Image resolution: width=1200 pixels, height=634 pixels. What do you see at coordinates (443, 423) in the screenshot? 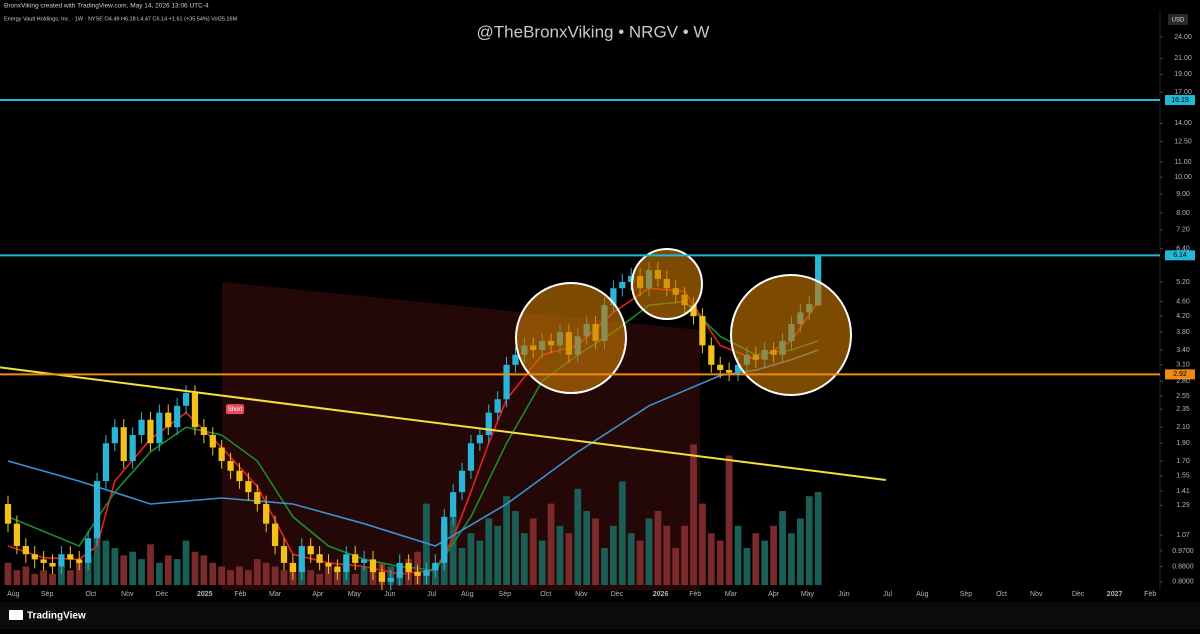
I see `trendline` at bounding box center [443, 423].